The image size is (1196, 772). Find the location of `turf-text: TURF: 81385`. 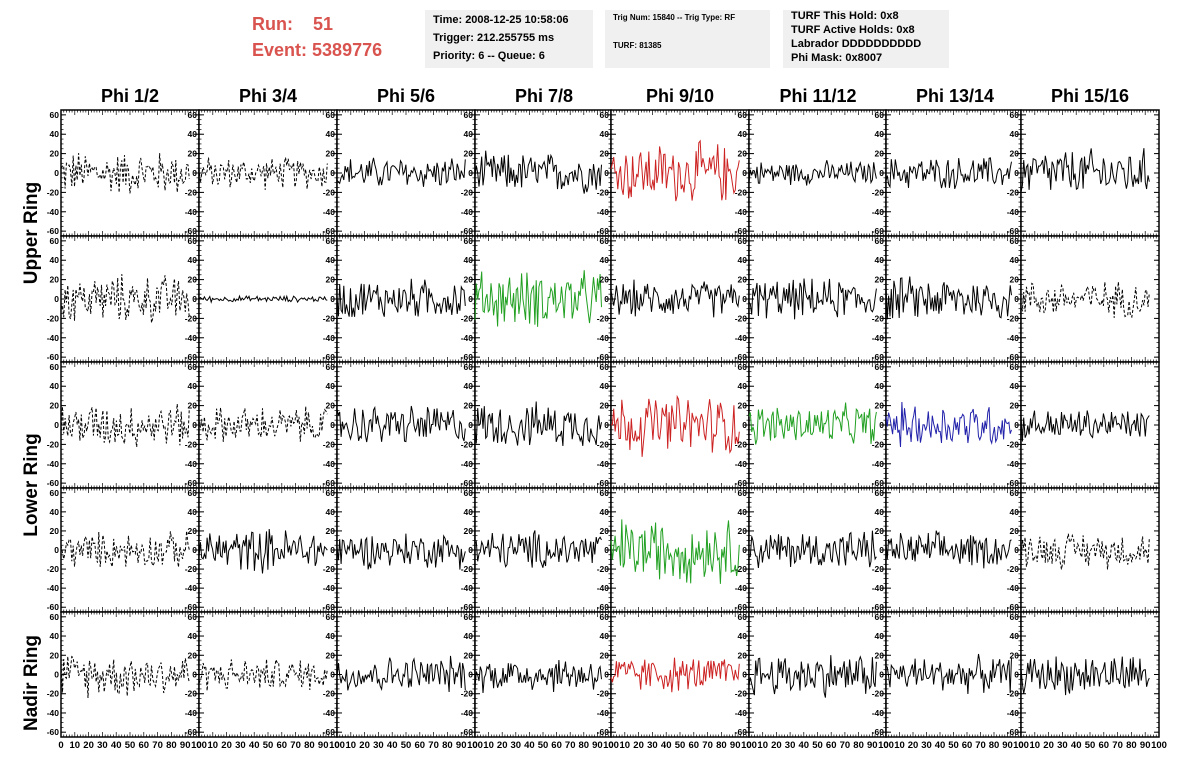

turf-text: TURF: 81385 is located at coordinates (637, 45).